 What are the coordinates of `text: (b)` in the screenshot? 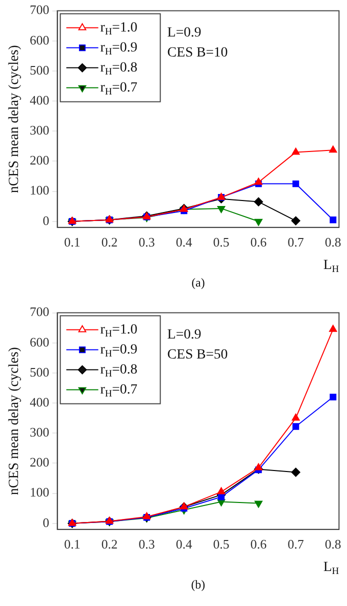 It's located at (198, 585).